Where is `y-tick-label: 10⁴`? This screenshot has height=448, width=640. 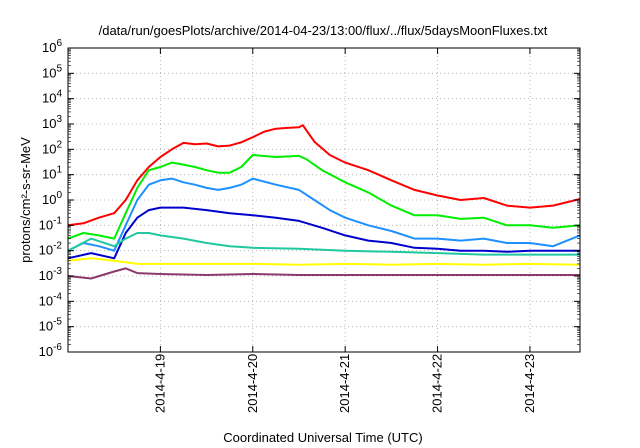
y-tick-label: 10⁴ is located at coordinates (52, 97).